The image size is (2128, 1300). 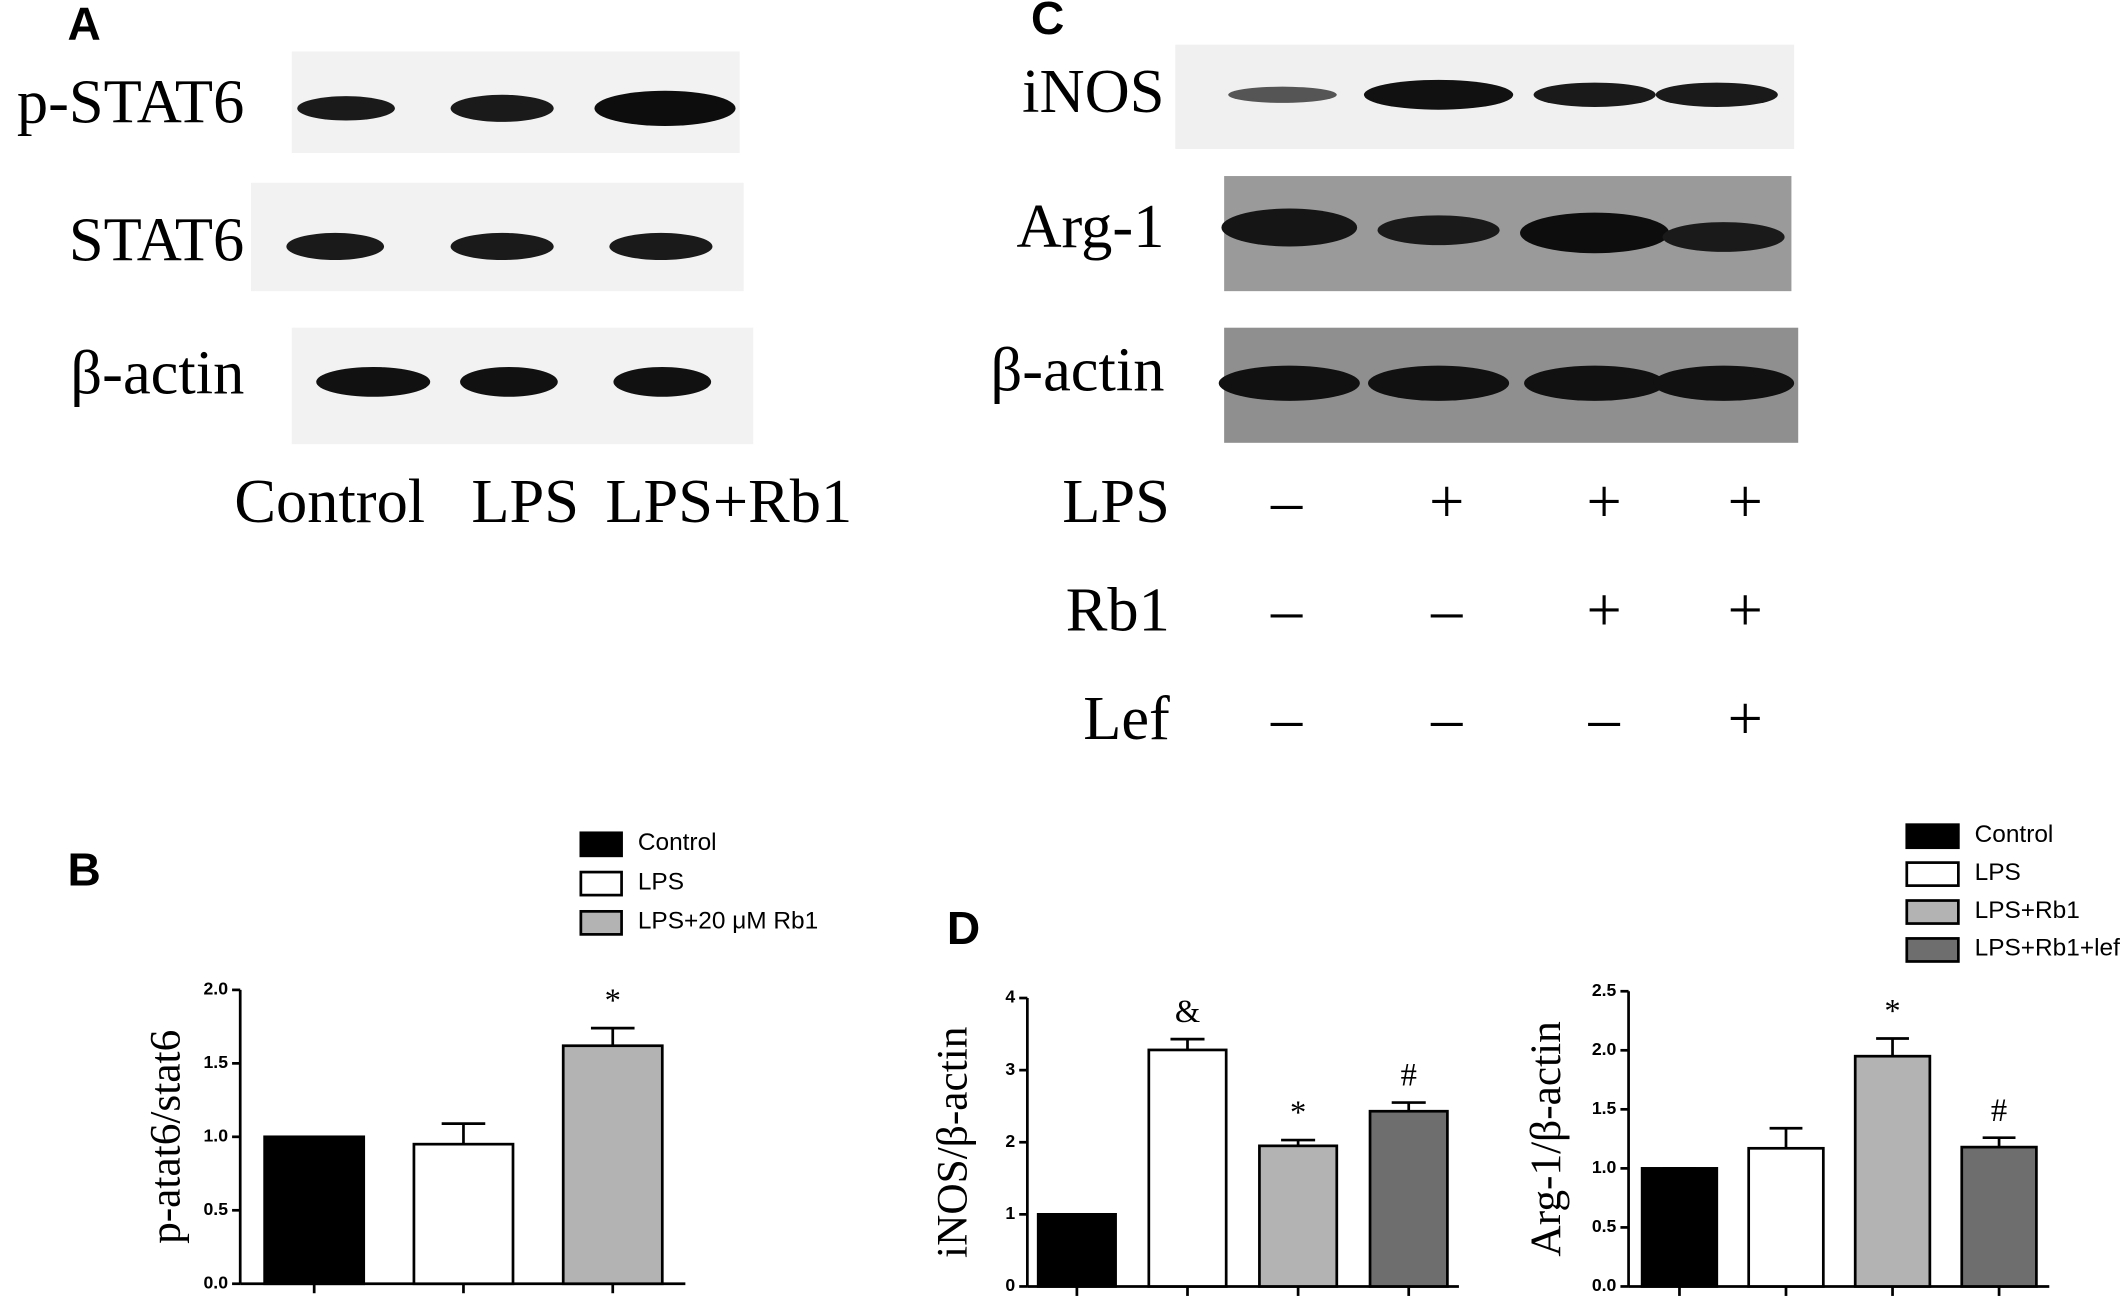 I want to click on legend-label: LPS+Rb1+lef, so click(x=2047, y=948).